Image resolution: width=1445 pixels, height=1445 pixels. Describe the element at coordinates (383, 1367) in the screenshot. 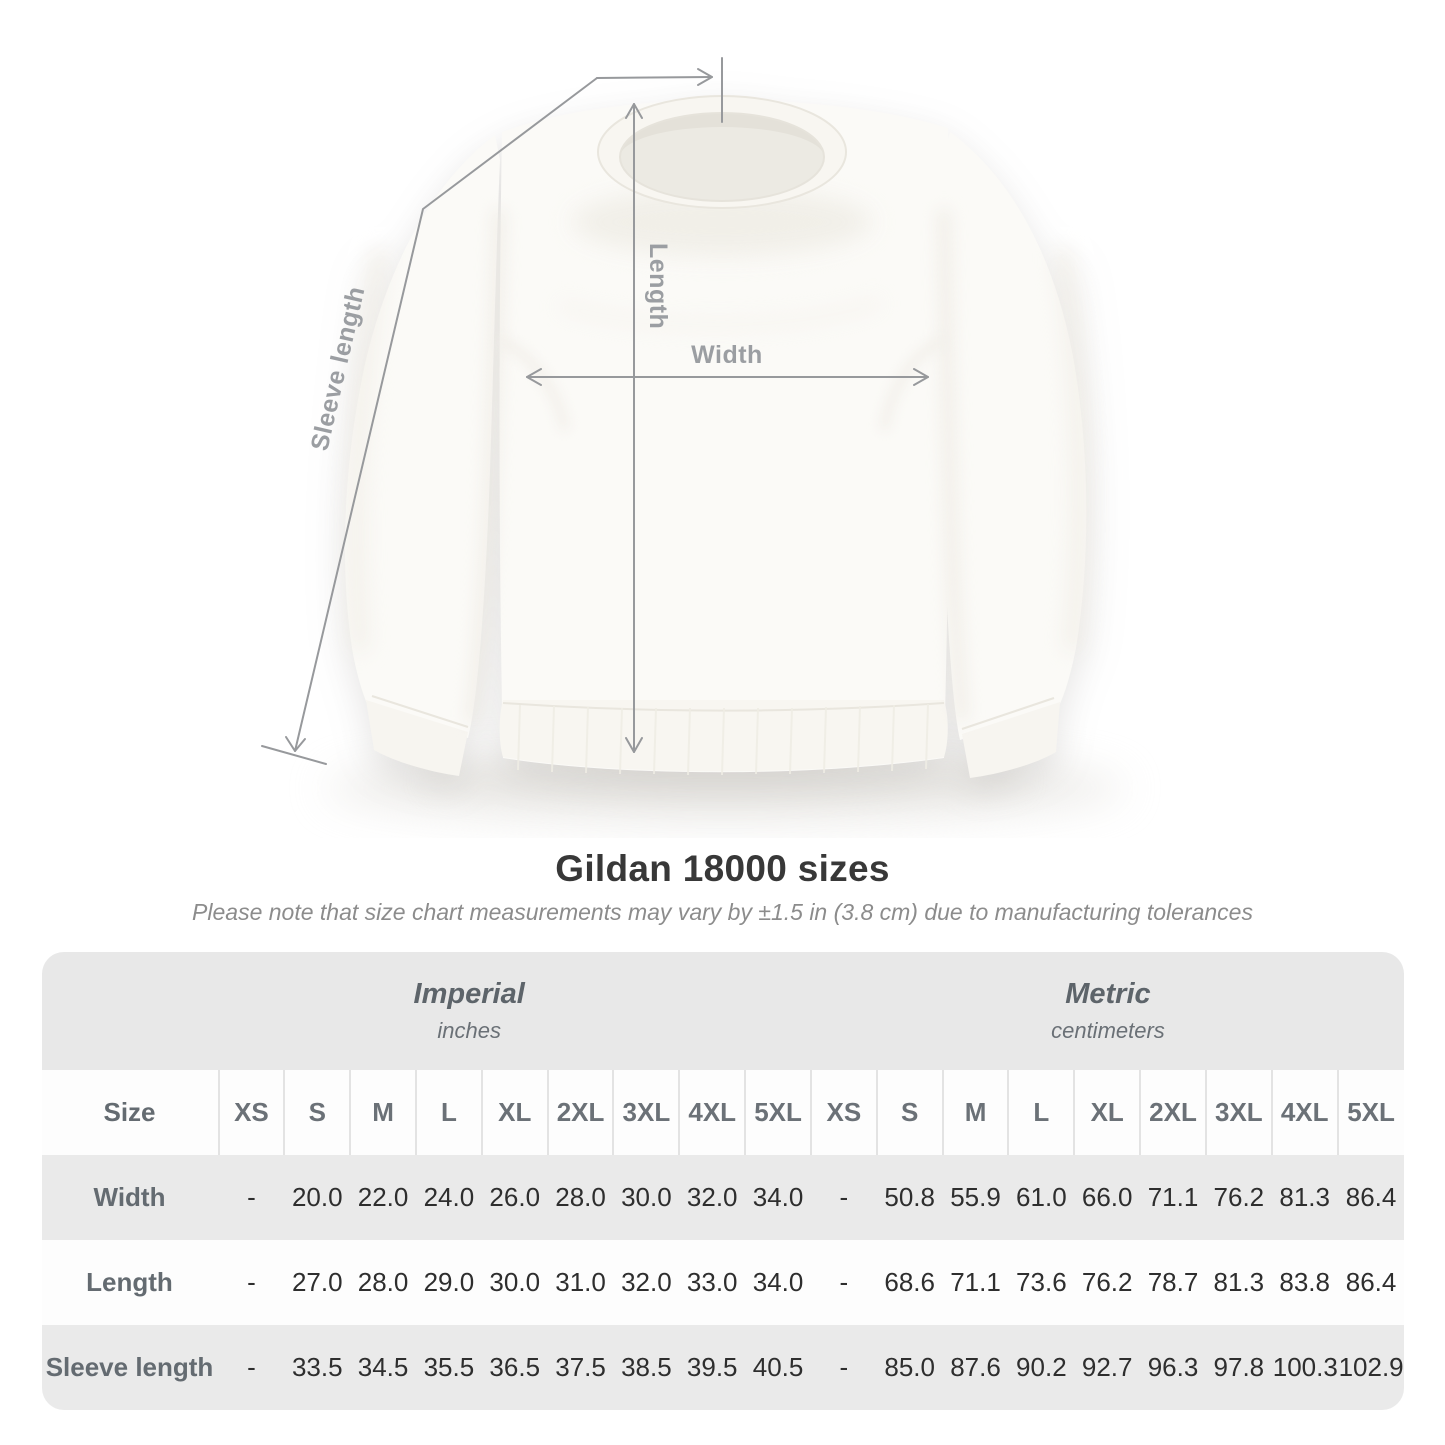

I see `value-cell: 34.5` at that location.